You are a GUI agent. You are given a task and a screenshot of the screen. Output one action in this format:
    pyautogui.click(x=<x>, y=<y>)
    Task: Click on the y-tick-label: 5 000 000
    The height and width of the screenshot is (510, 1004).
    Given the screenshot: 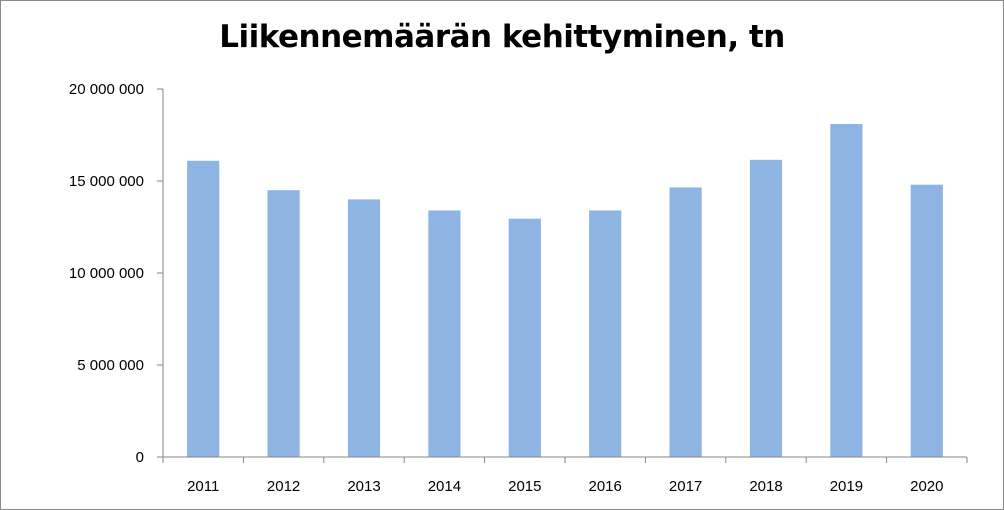 What is the action you would take?
    pyautogui.click(x=110, y=365)
    